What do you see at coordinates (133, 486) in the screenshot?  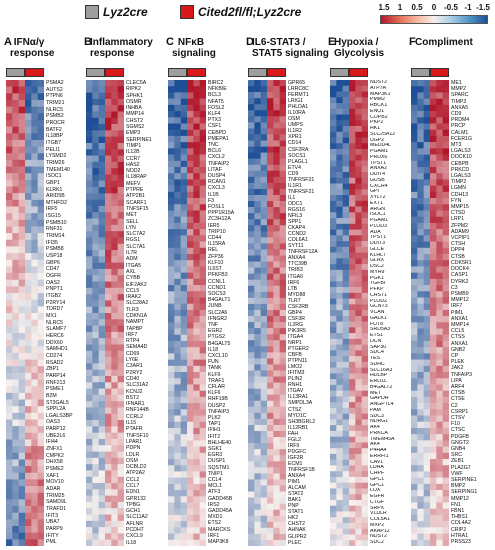 I see `gene-label: CCL7` at bounding box center [133, 486].